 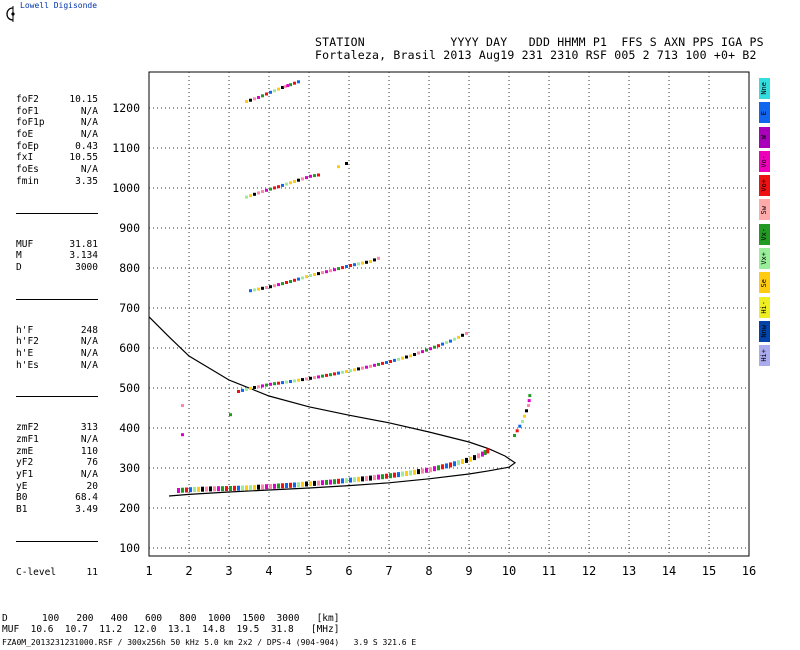 What do you see at coordinates (764, 259) in the screenshot?
I see `legend-swatch: Vx+` at bounding box center [764, 259].